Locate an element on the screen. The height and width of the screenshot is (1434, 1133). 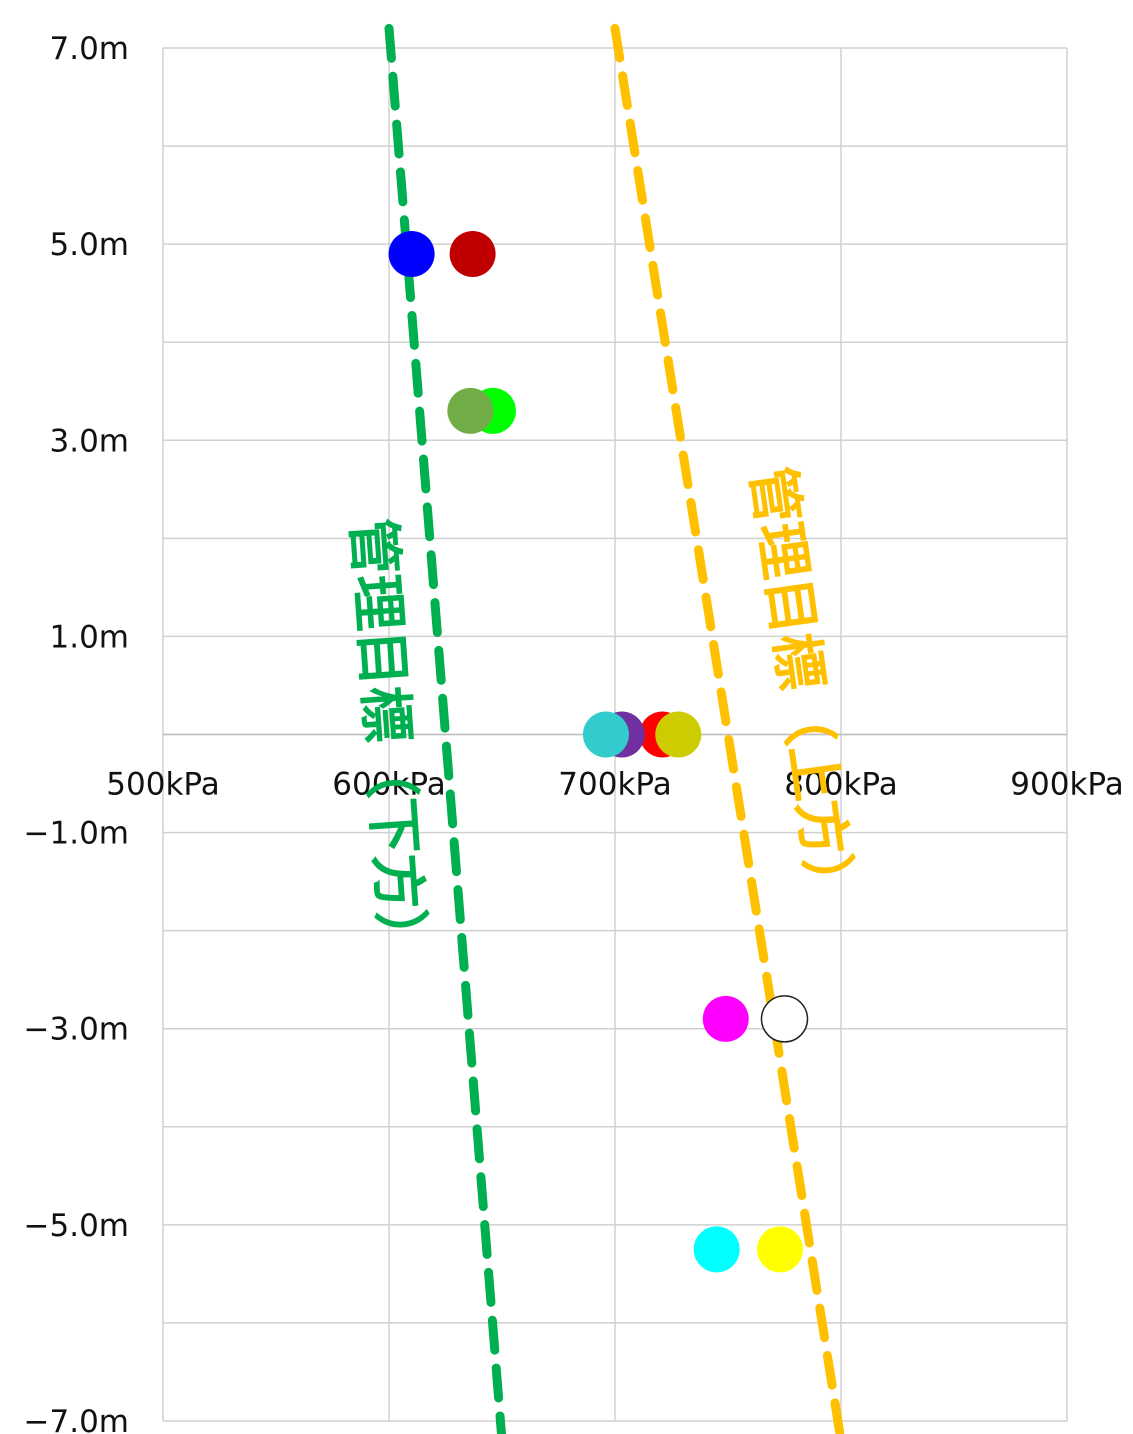
x-tick-labels: 500kPa 600kPa 700kPa 800kPa 900kPa is located at coordinates (614, 785).